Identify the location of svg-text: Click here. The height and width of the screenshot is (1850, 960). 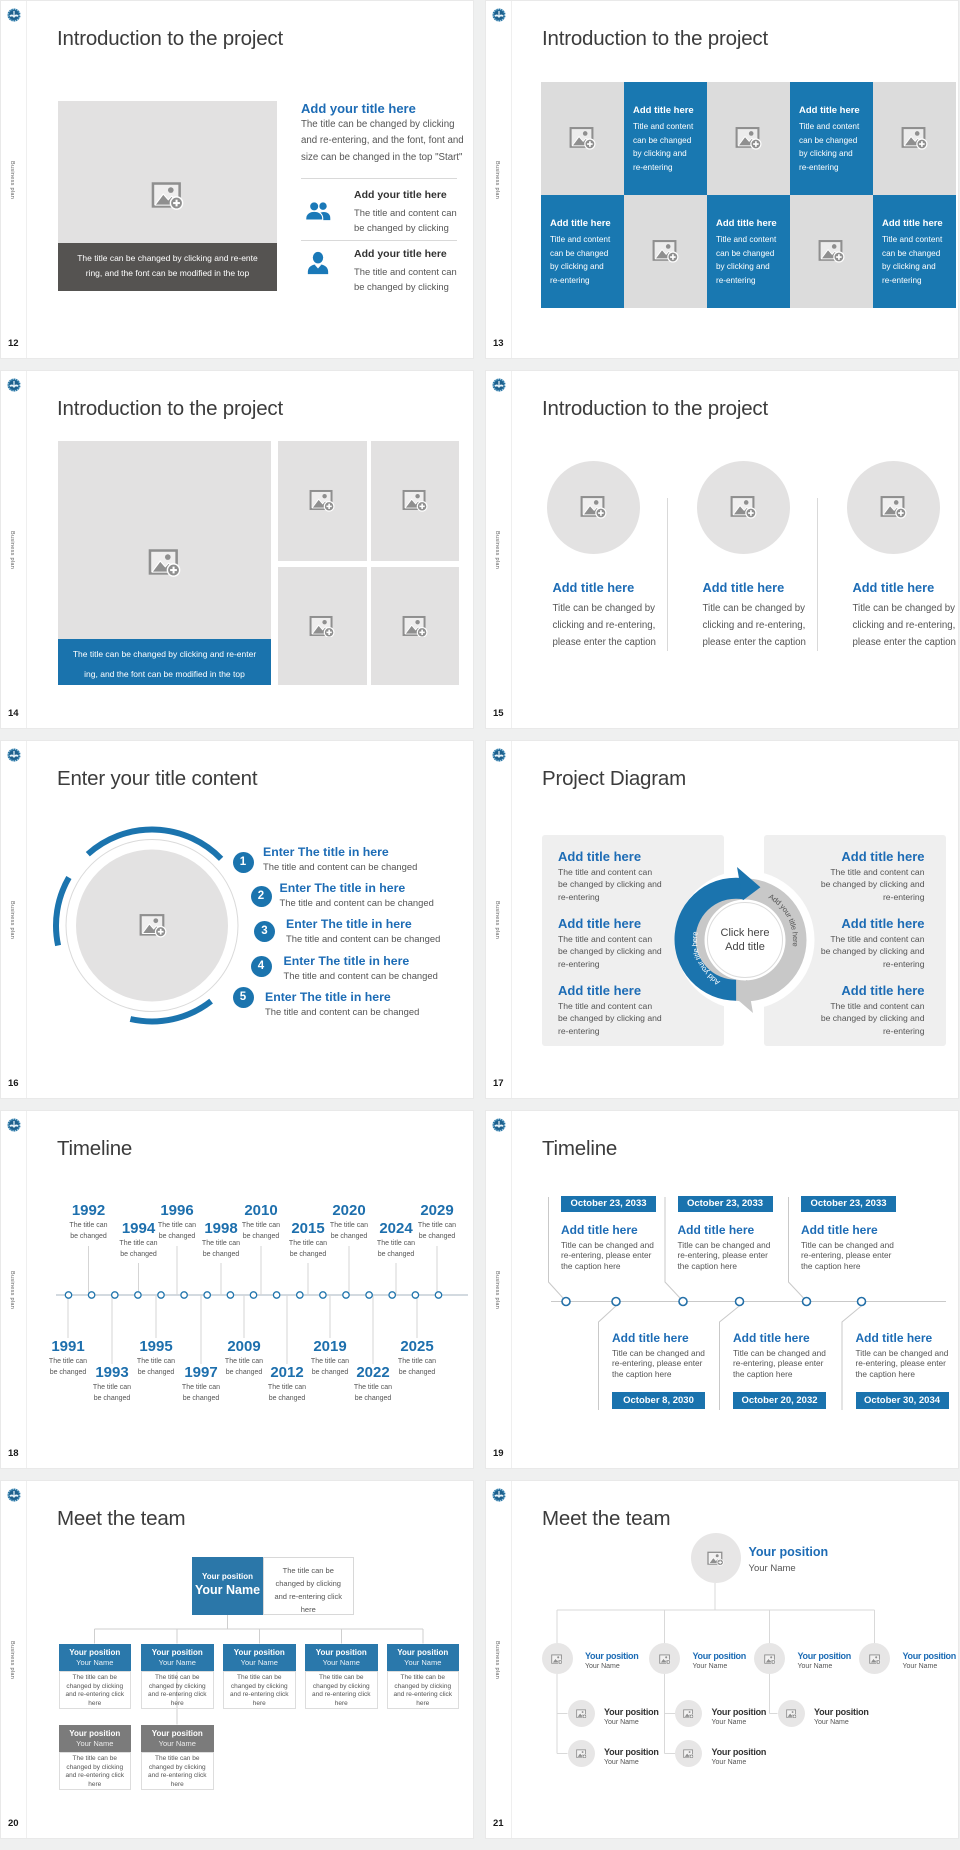
(745, 933).